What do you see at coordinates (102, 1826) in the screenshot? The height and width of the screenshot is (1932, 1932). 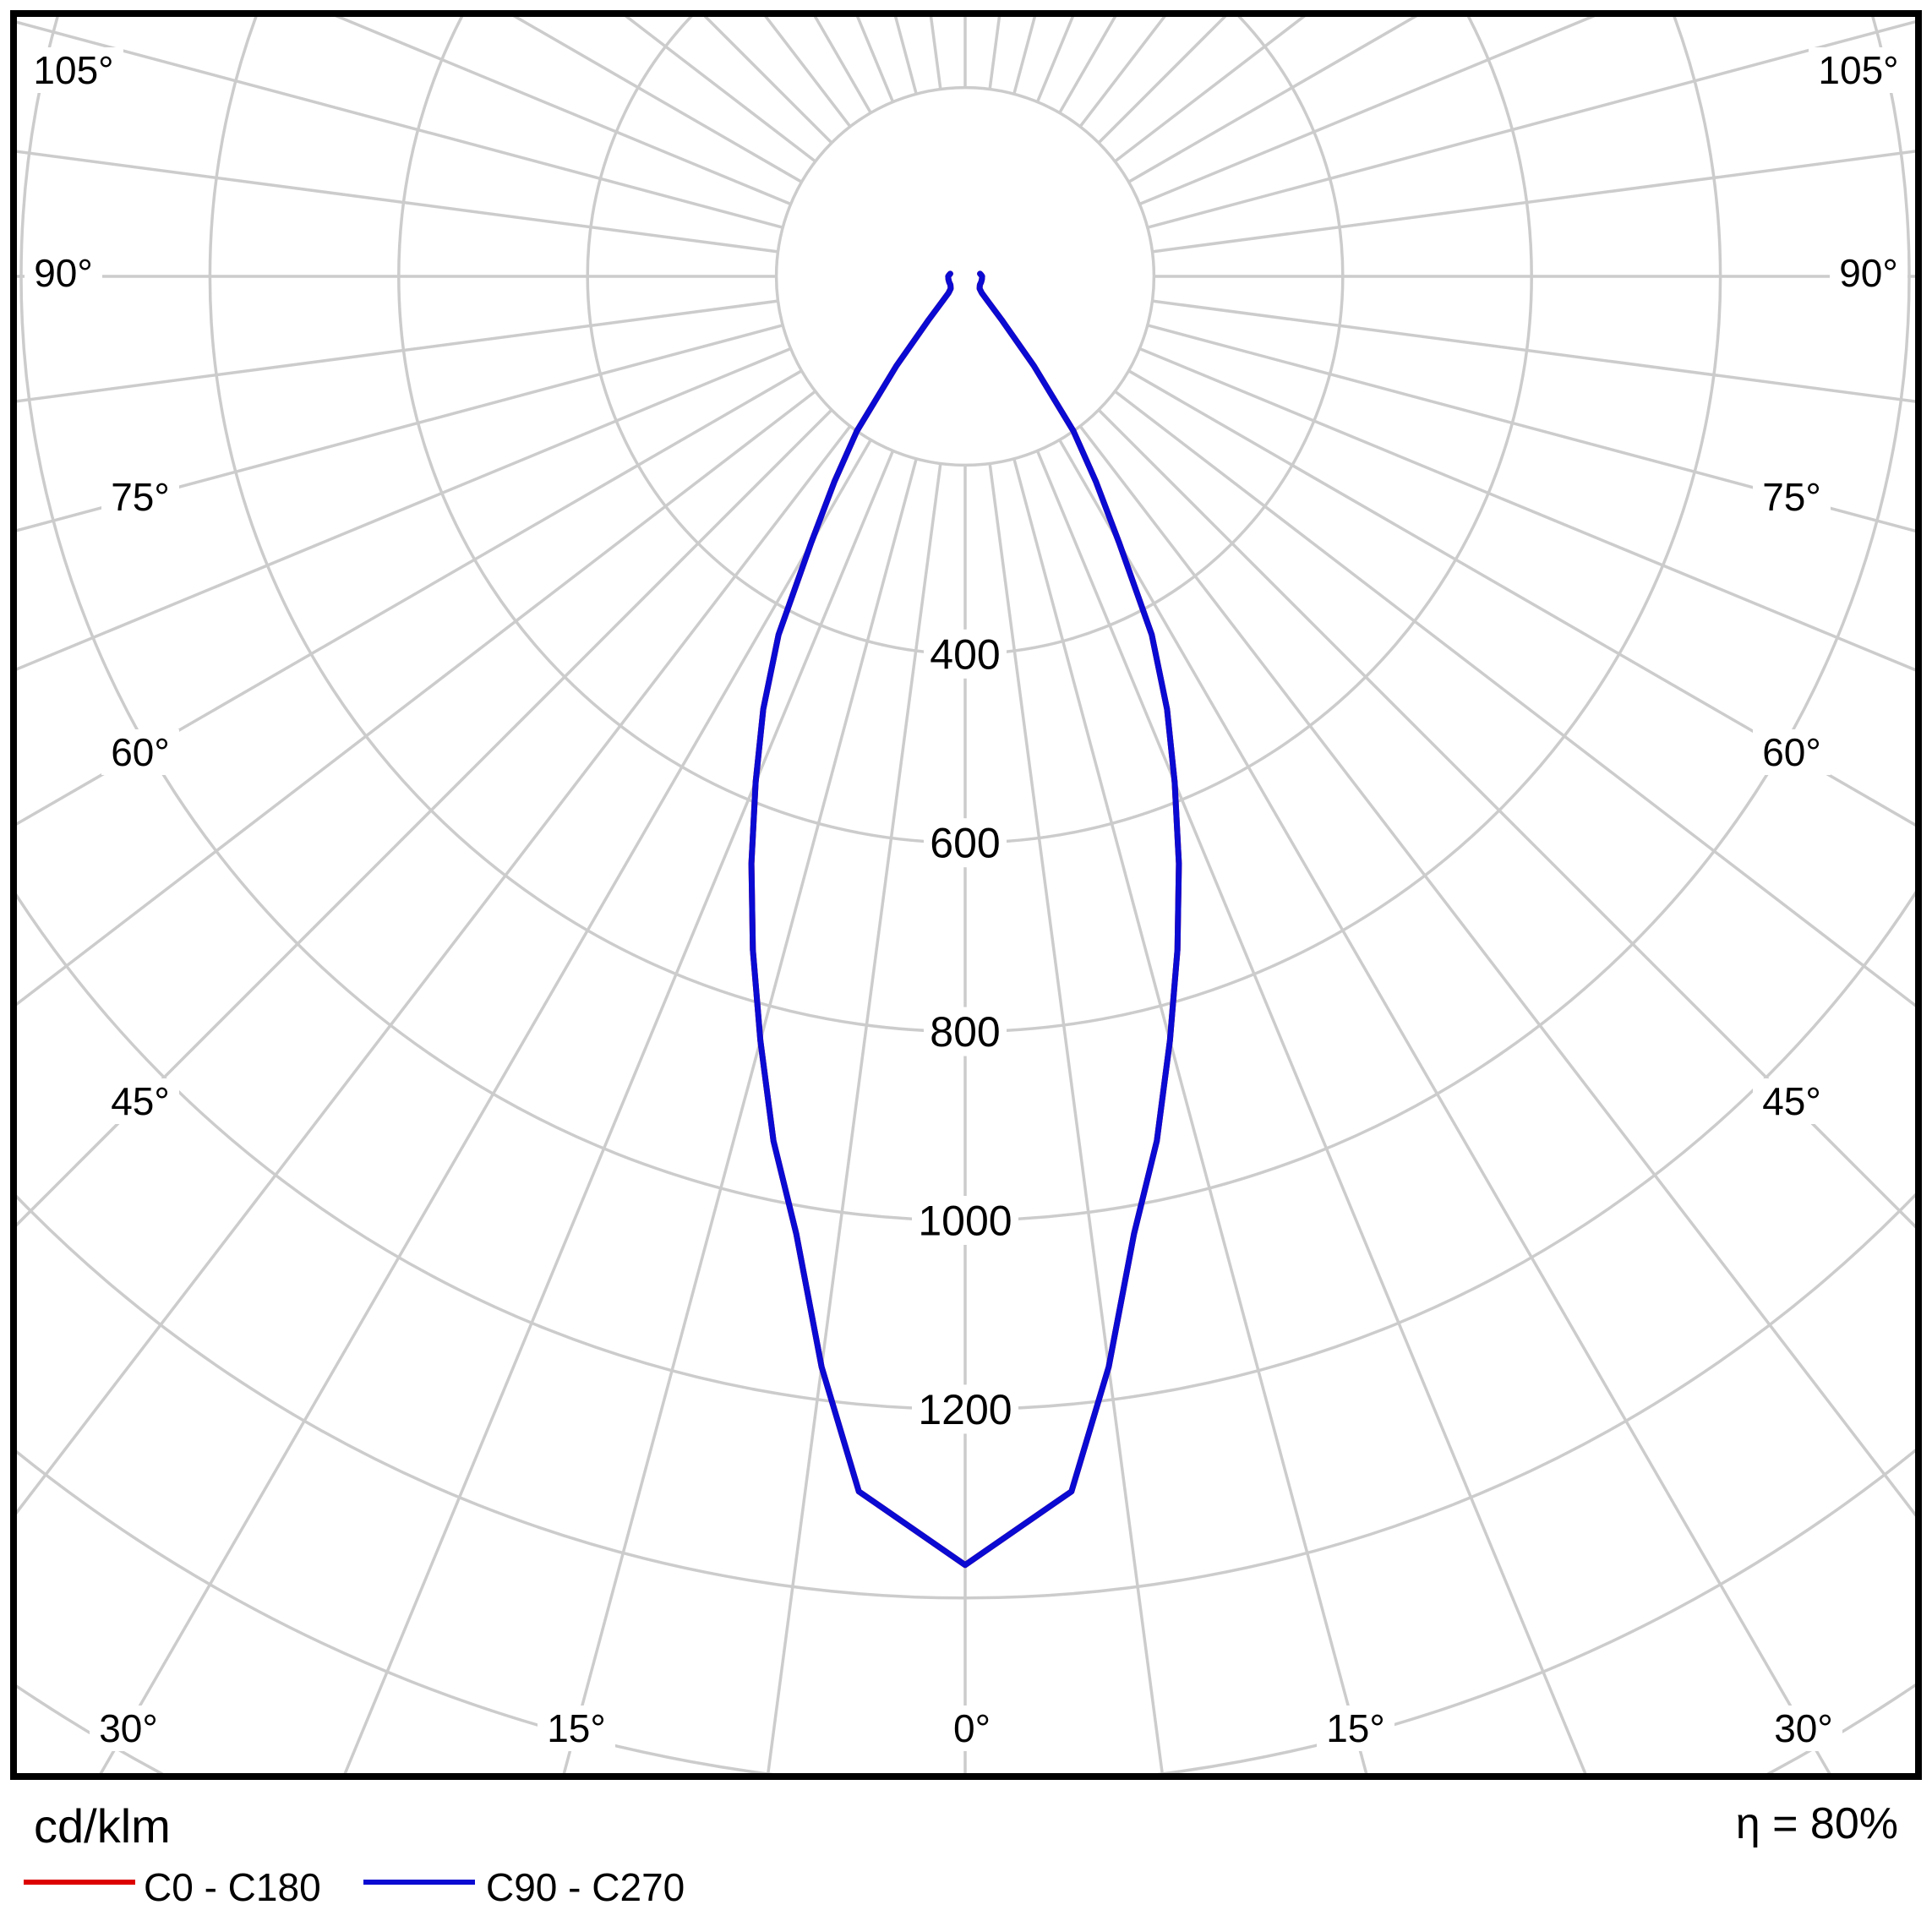 I see `unit-label: cd/klm` at bounding box center [102, 1826].